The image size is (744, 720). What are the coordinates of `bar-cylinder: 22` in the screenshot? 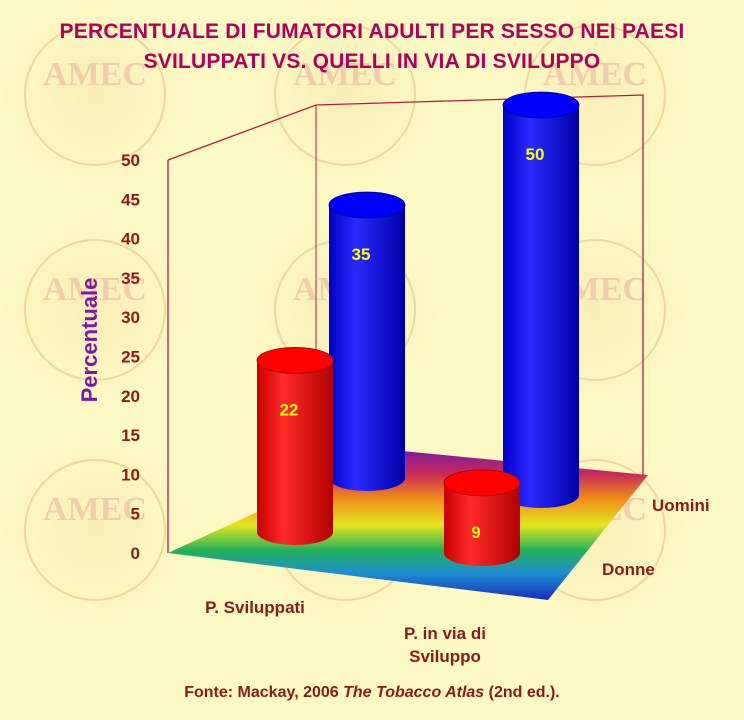 It's located at (295, 445).